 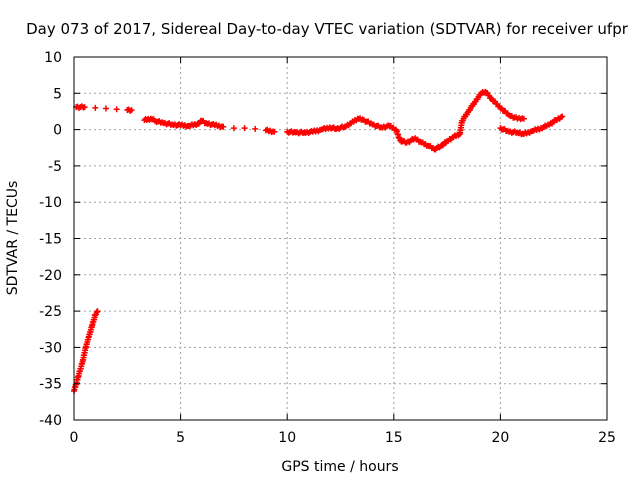 I want to click on y-tick-label: -10, so click(x=50, y=203).